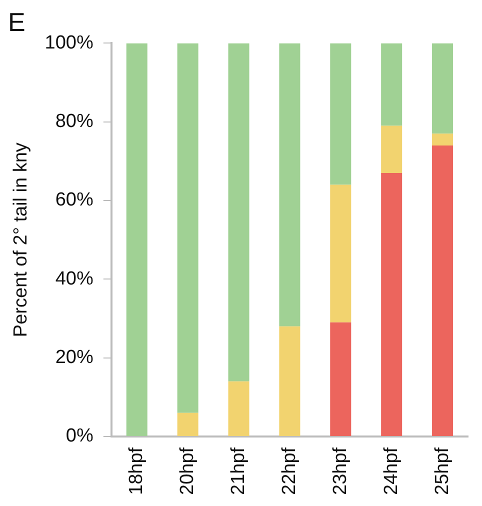 This screenshot has width=482, height=506. What do you see at coordinates (137, 470) in the screenshot?
I see `x-tick-label: 18hpf` at bounding box center [137, 470].